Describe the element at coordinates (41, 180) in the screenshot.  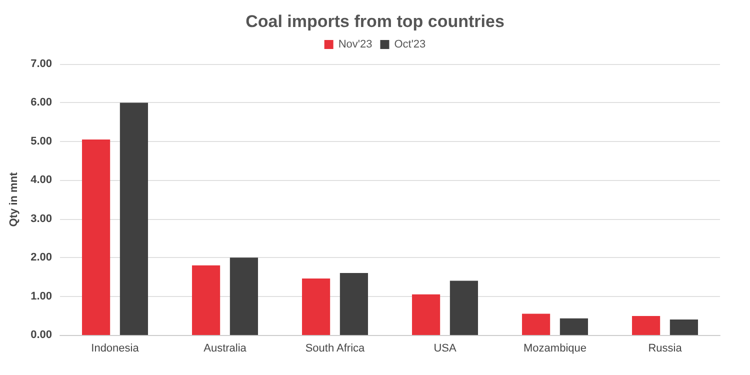
I see `y-tick-label: 4.00` at that location.